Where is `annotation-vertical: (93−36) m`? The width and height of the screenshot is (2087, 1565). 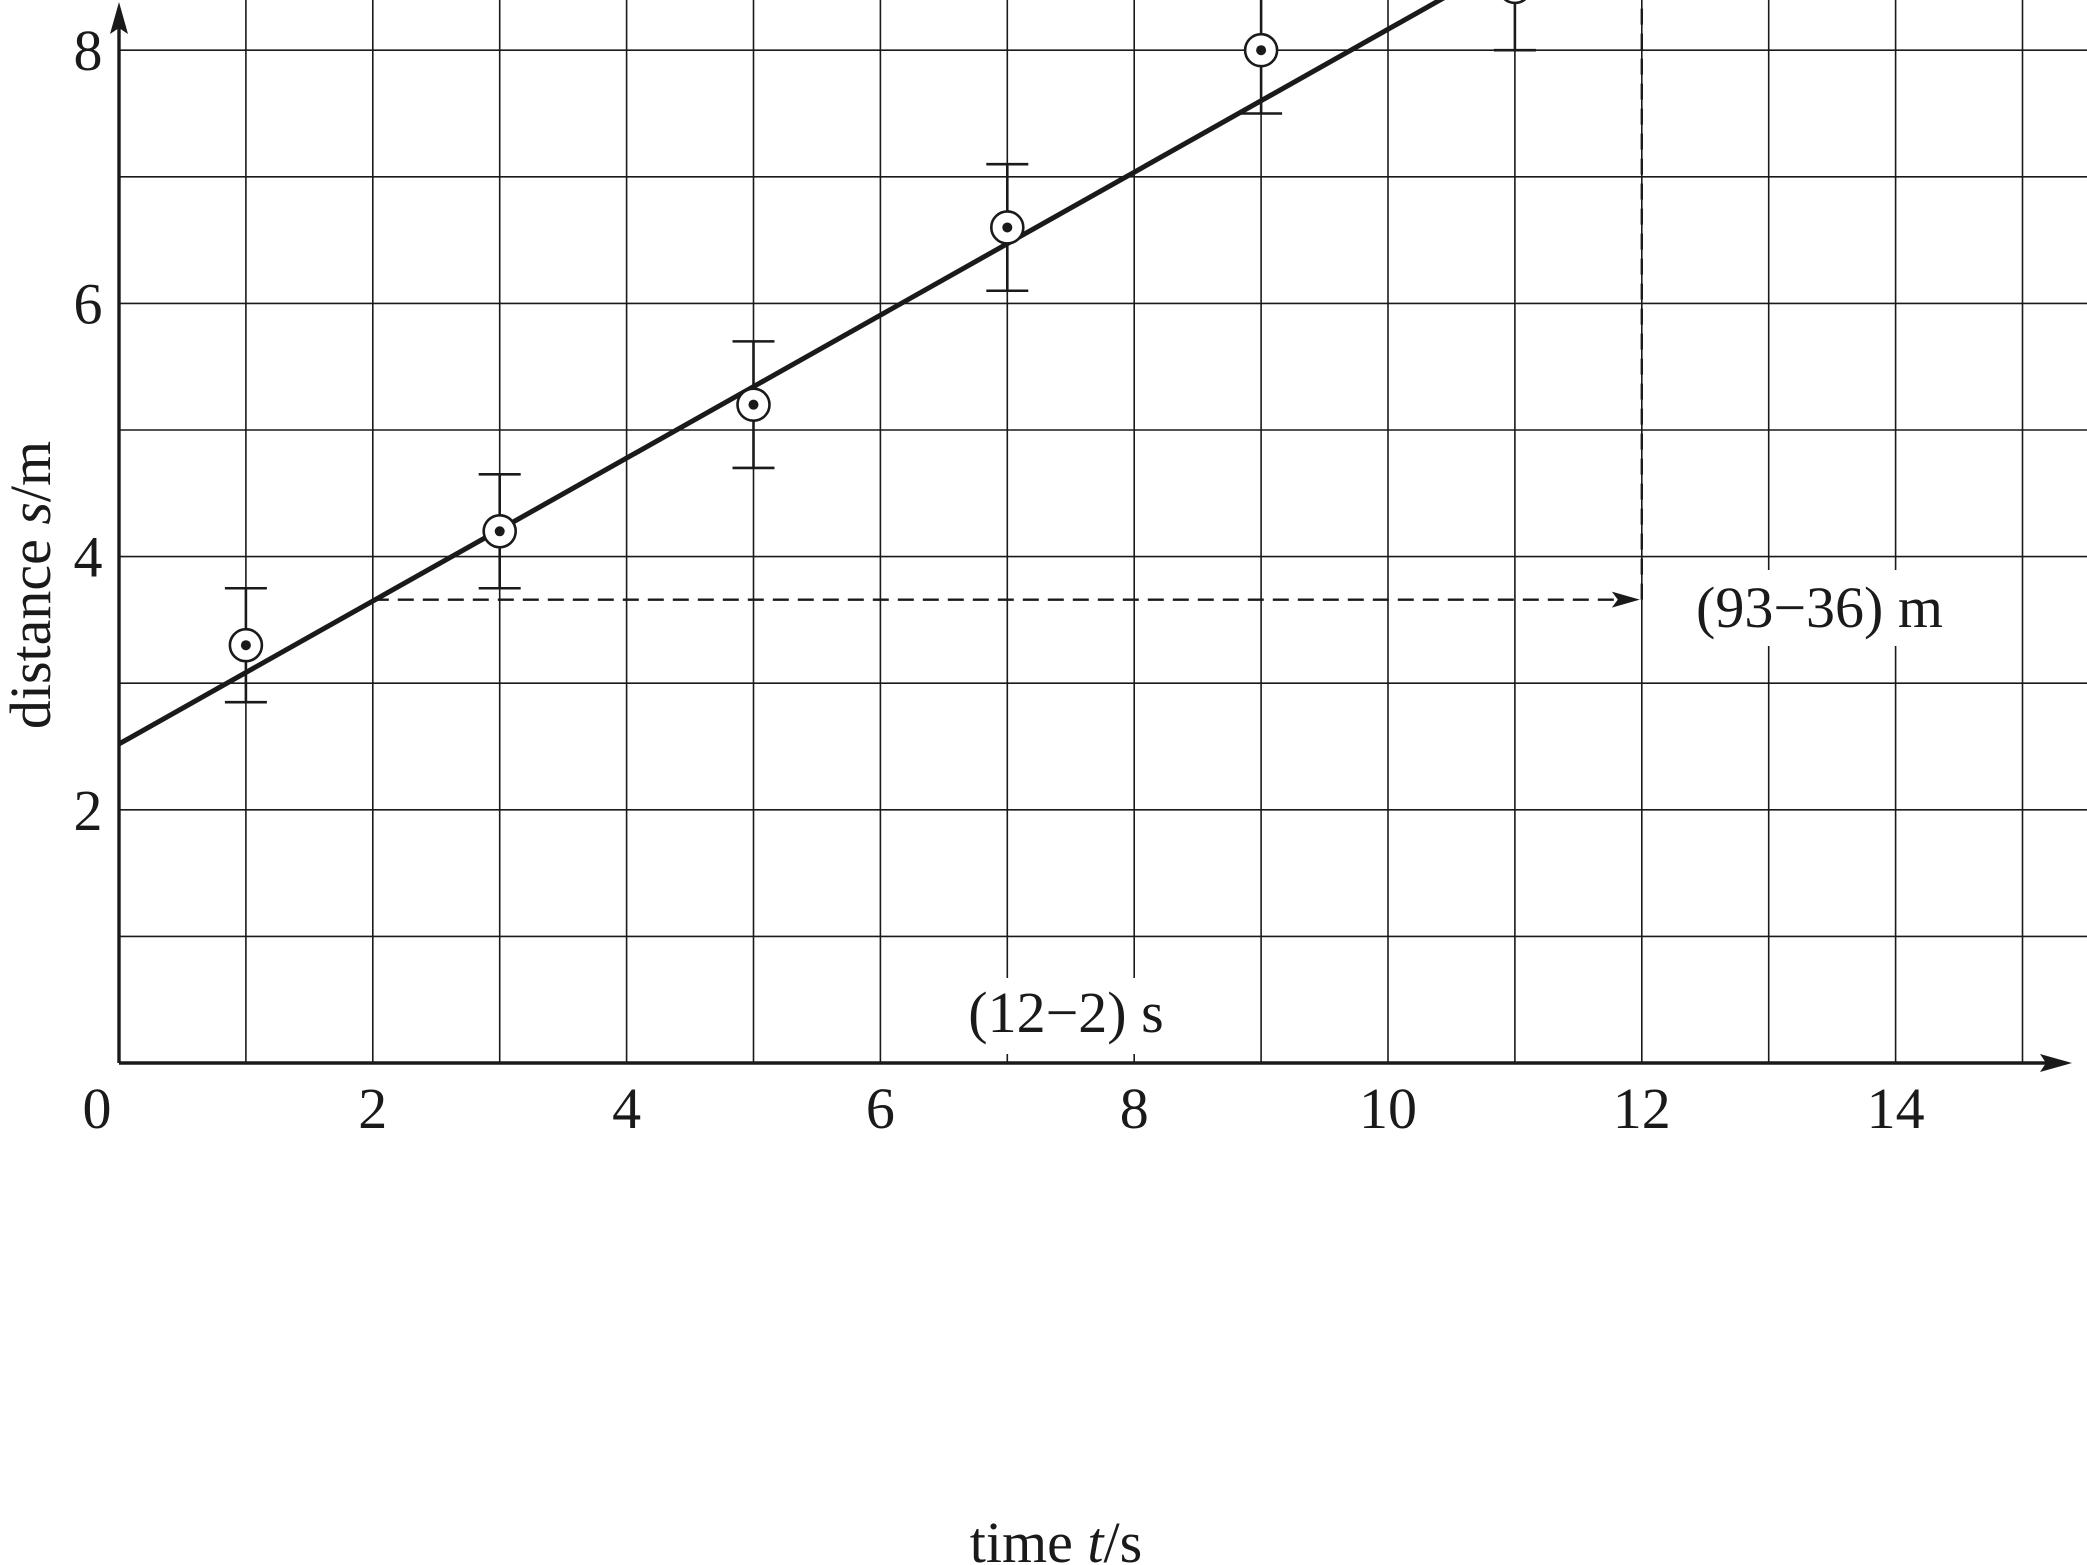 annotation-vertical: (93−36) m is located at coordinates (1845, 608).